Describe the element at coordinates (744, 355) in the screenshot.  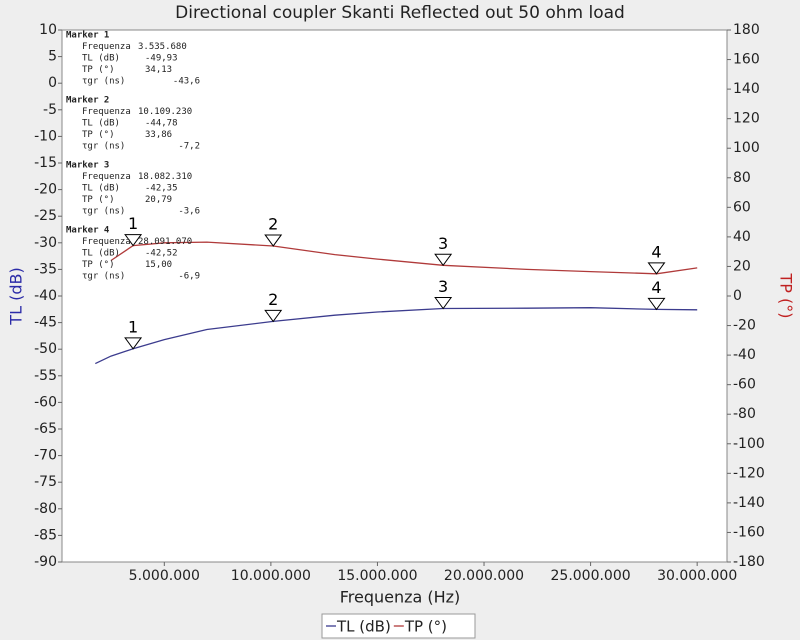
I see `y2-tick-label: -40` at that location.